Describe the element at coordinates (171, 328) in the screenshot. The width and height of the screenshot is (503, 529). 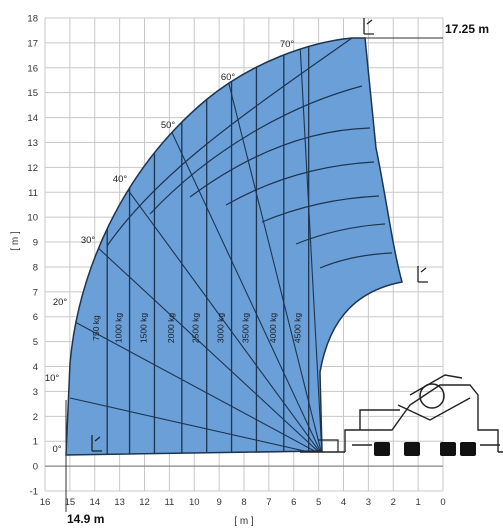
I see `load-zone-label: 2000 kg` at that location.